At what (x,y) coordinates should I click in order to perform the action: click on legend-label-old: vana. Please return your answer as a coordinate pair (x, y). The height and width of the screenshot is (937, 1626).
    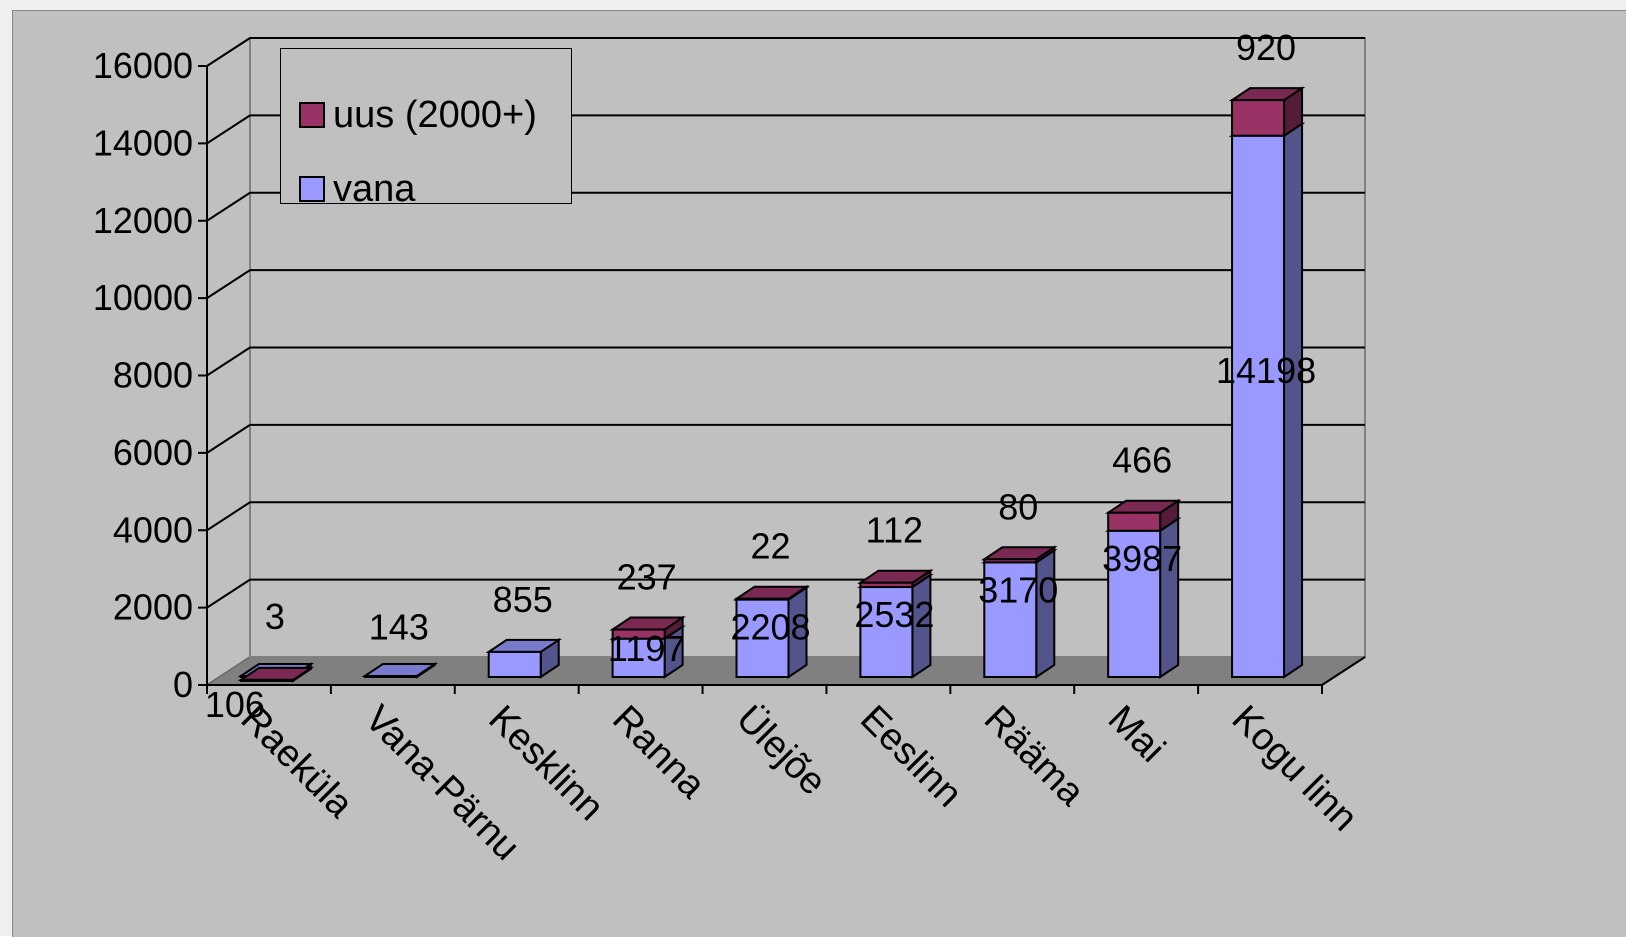
    Looking at the image, I should click on (374, 188).